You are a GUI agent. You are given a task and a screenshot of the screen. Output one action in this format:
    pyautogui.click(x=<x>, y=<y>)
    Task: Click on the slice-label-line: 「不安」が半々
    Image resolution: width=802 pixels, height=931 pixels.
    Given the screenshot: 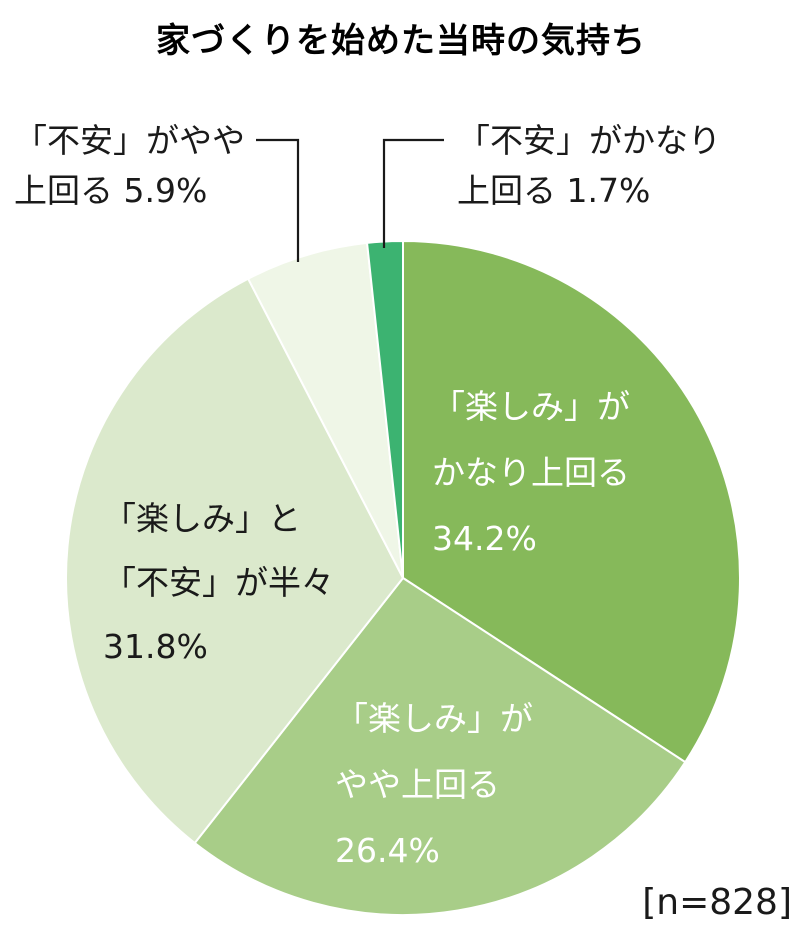 What is the action you would take?
    pyautogui.click(x=218, y=582)
    